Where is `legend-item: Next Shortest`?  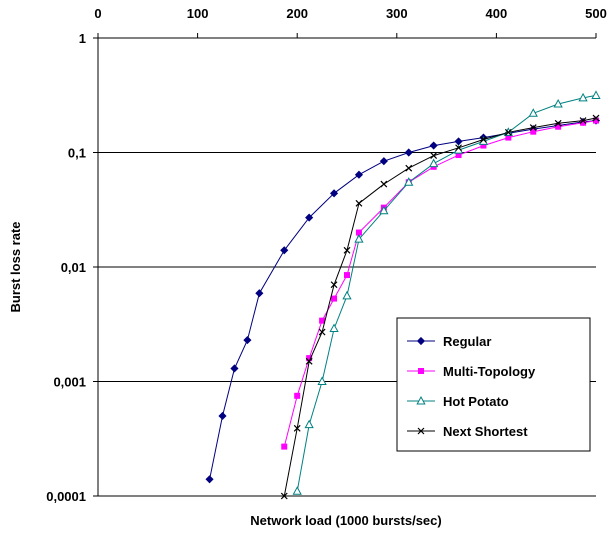
legend-item: Next Shortest is located at coordinates (467, 431).